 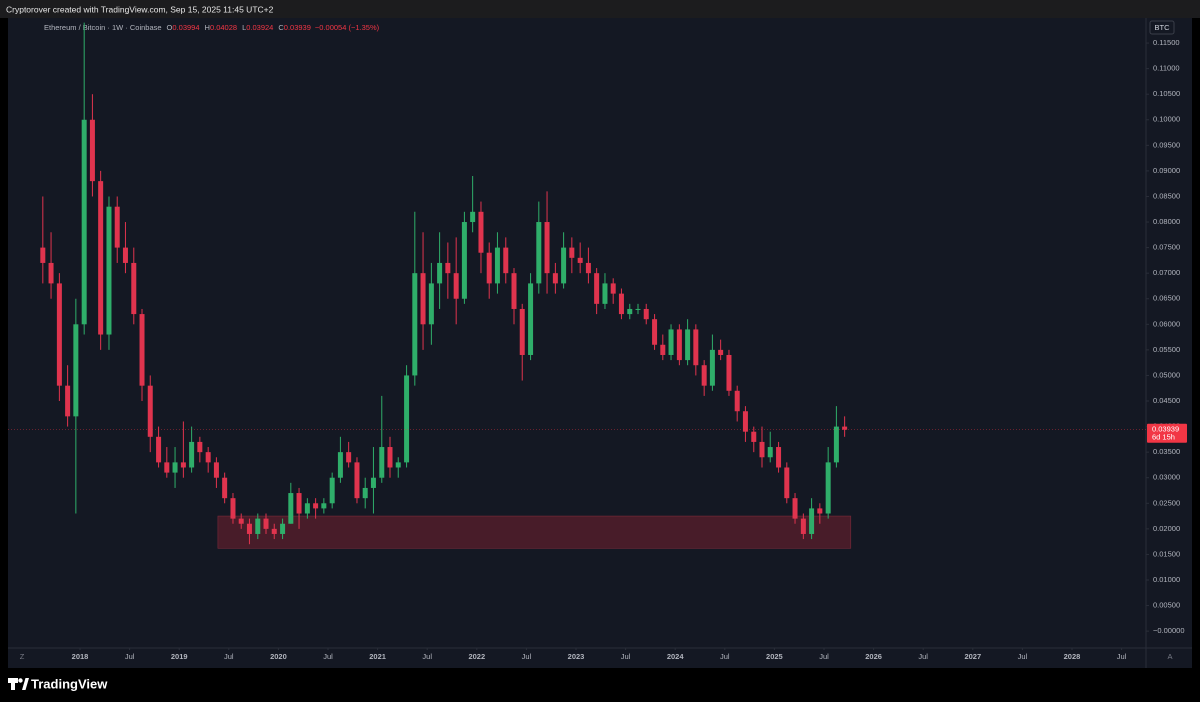 What do you see at coordinates (80, 656) in the screenshot?
I see `x-tick-label: 2018` at bounding box center [80, 656].